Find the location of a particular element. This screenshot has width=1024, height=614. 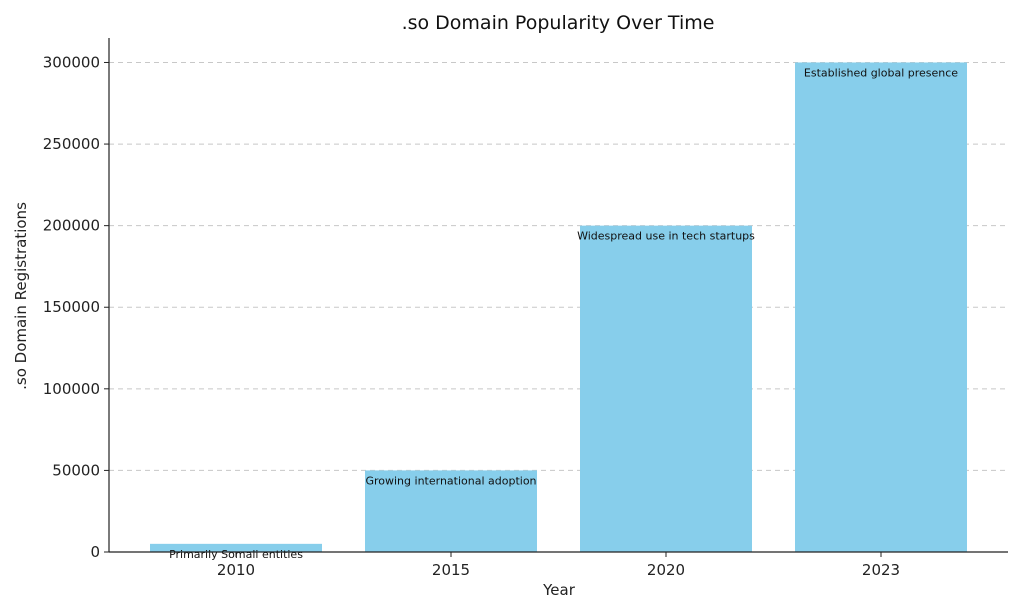

y-tick-label: 100000 is located at coordinates (71, 389).